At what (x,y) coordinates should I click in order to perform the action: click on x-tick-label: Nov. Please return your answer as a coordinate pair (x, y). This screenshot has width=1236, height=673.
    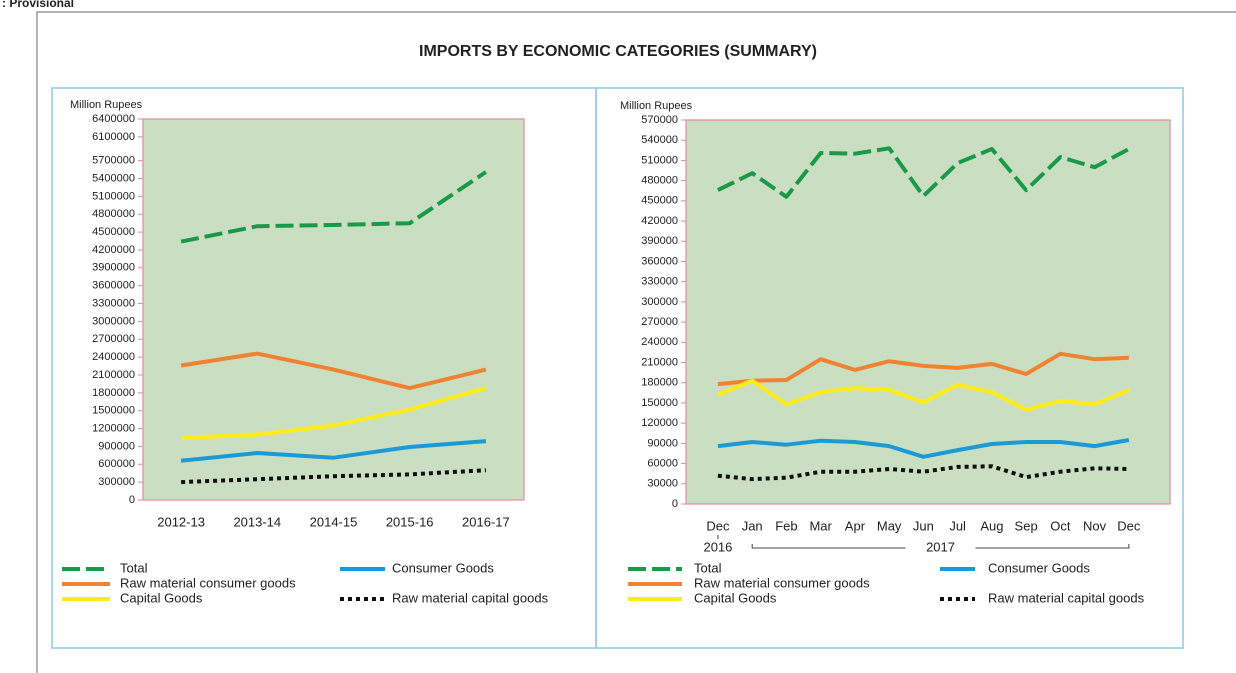
    Looking at the image, I should click on (1095, 525).